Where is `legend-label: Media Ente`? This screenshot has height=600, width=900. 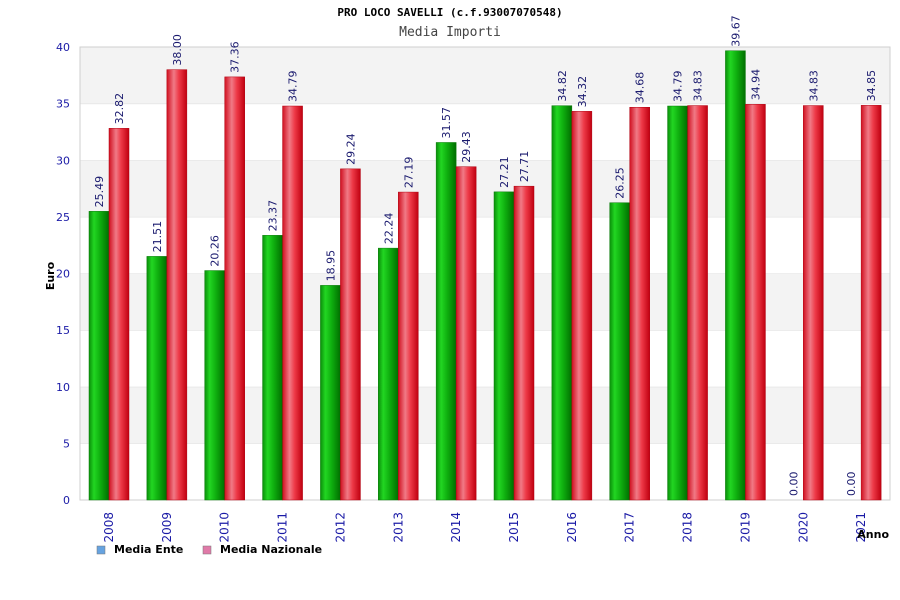
legend-label: Media Ente is located at coordinates (148, 549).